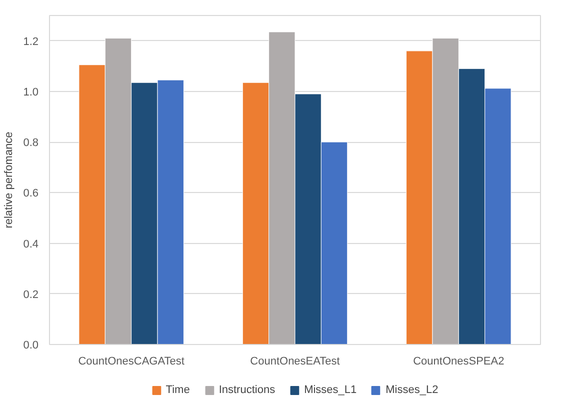 This screenshot has height=418, width=567. Describe the element at coordinates (178, 390) in the screenshot. I see `legend-label: Time` at that location.